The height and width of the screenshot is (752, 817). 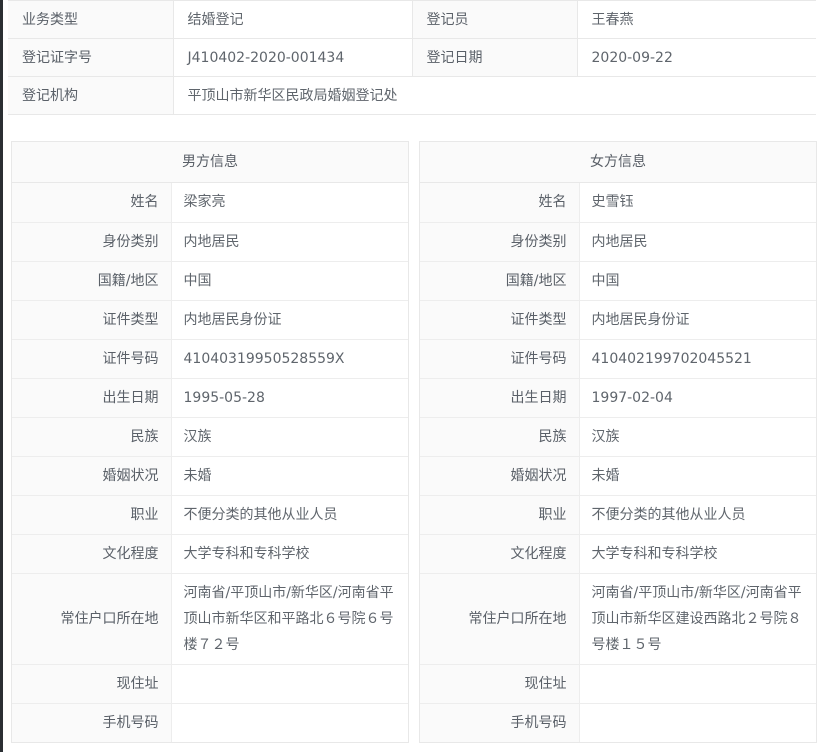 I want to click on table-row: 出生日期 1995-05-28, so click(x=210, y=398).